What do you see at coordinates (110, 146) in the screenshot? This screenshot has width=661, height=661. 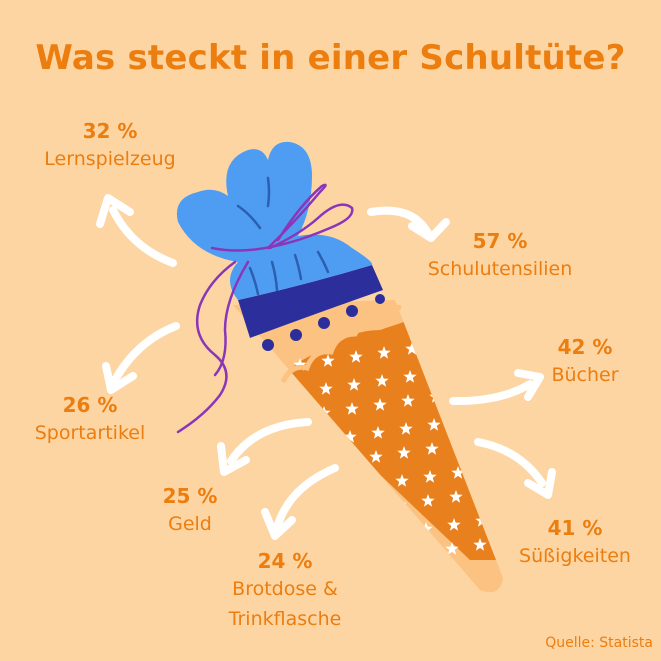 I see `data-label-lernspielzeug: 32 % Lernspielzeug` at bounding box center [110, 146].